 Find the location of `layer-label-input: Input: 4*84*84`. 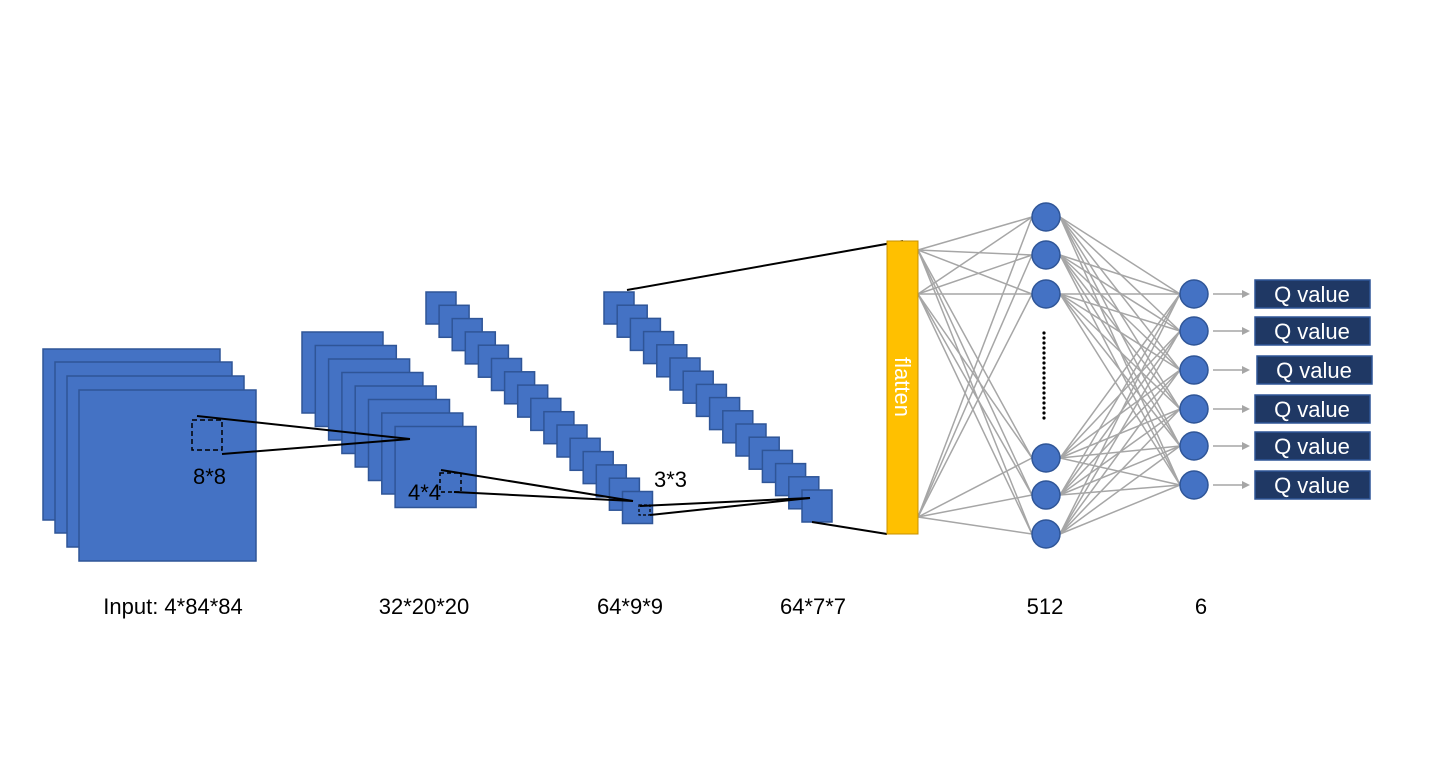

layer-label-input: Input: 4*84*84 is located at coordinates (172, 606).